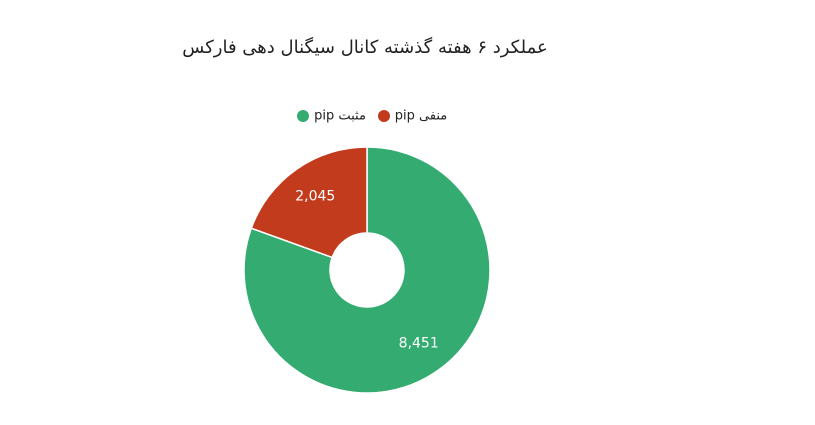 Image resolution: width=815 pixels, height=425 pixels. Describe the element at coordinates (340, 116) in the screenshot. I see `legend-label: مثبت pip` at that location.